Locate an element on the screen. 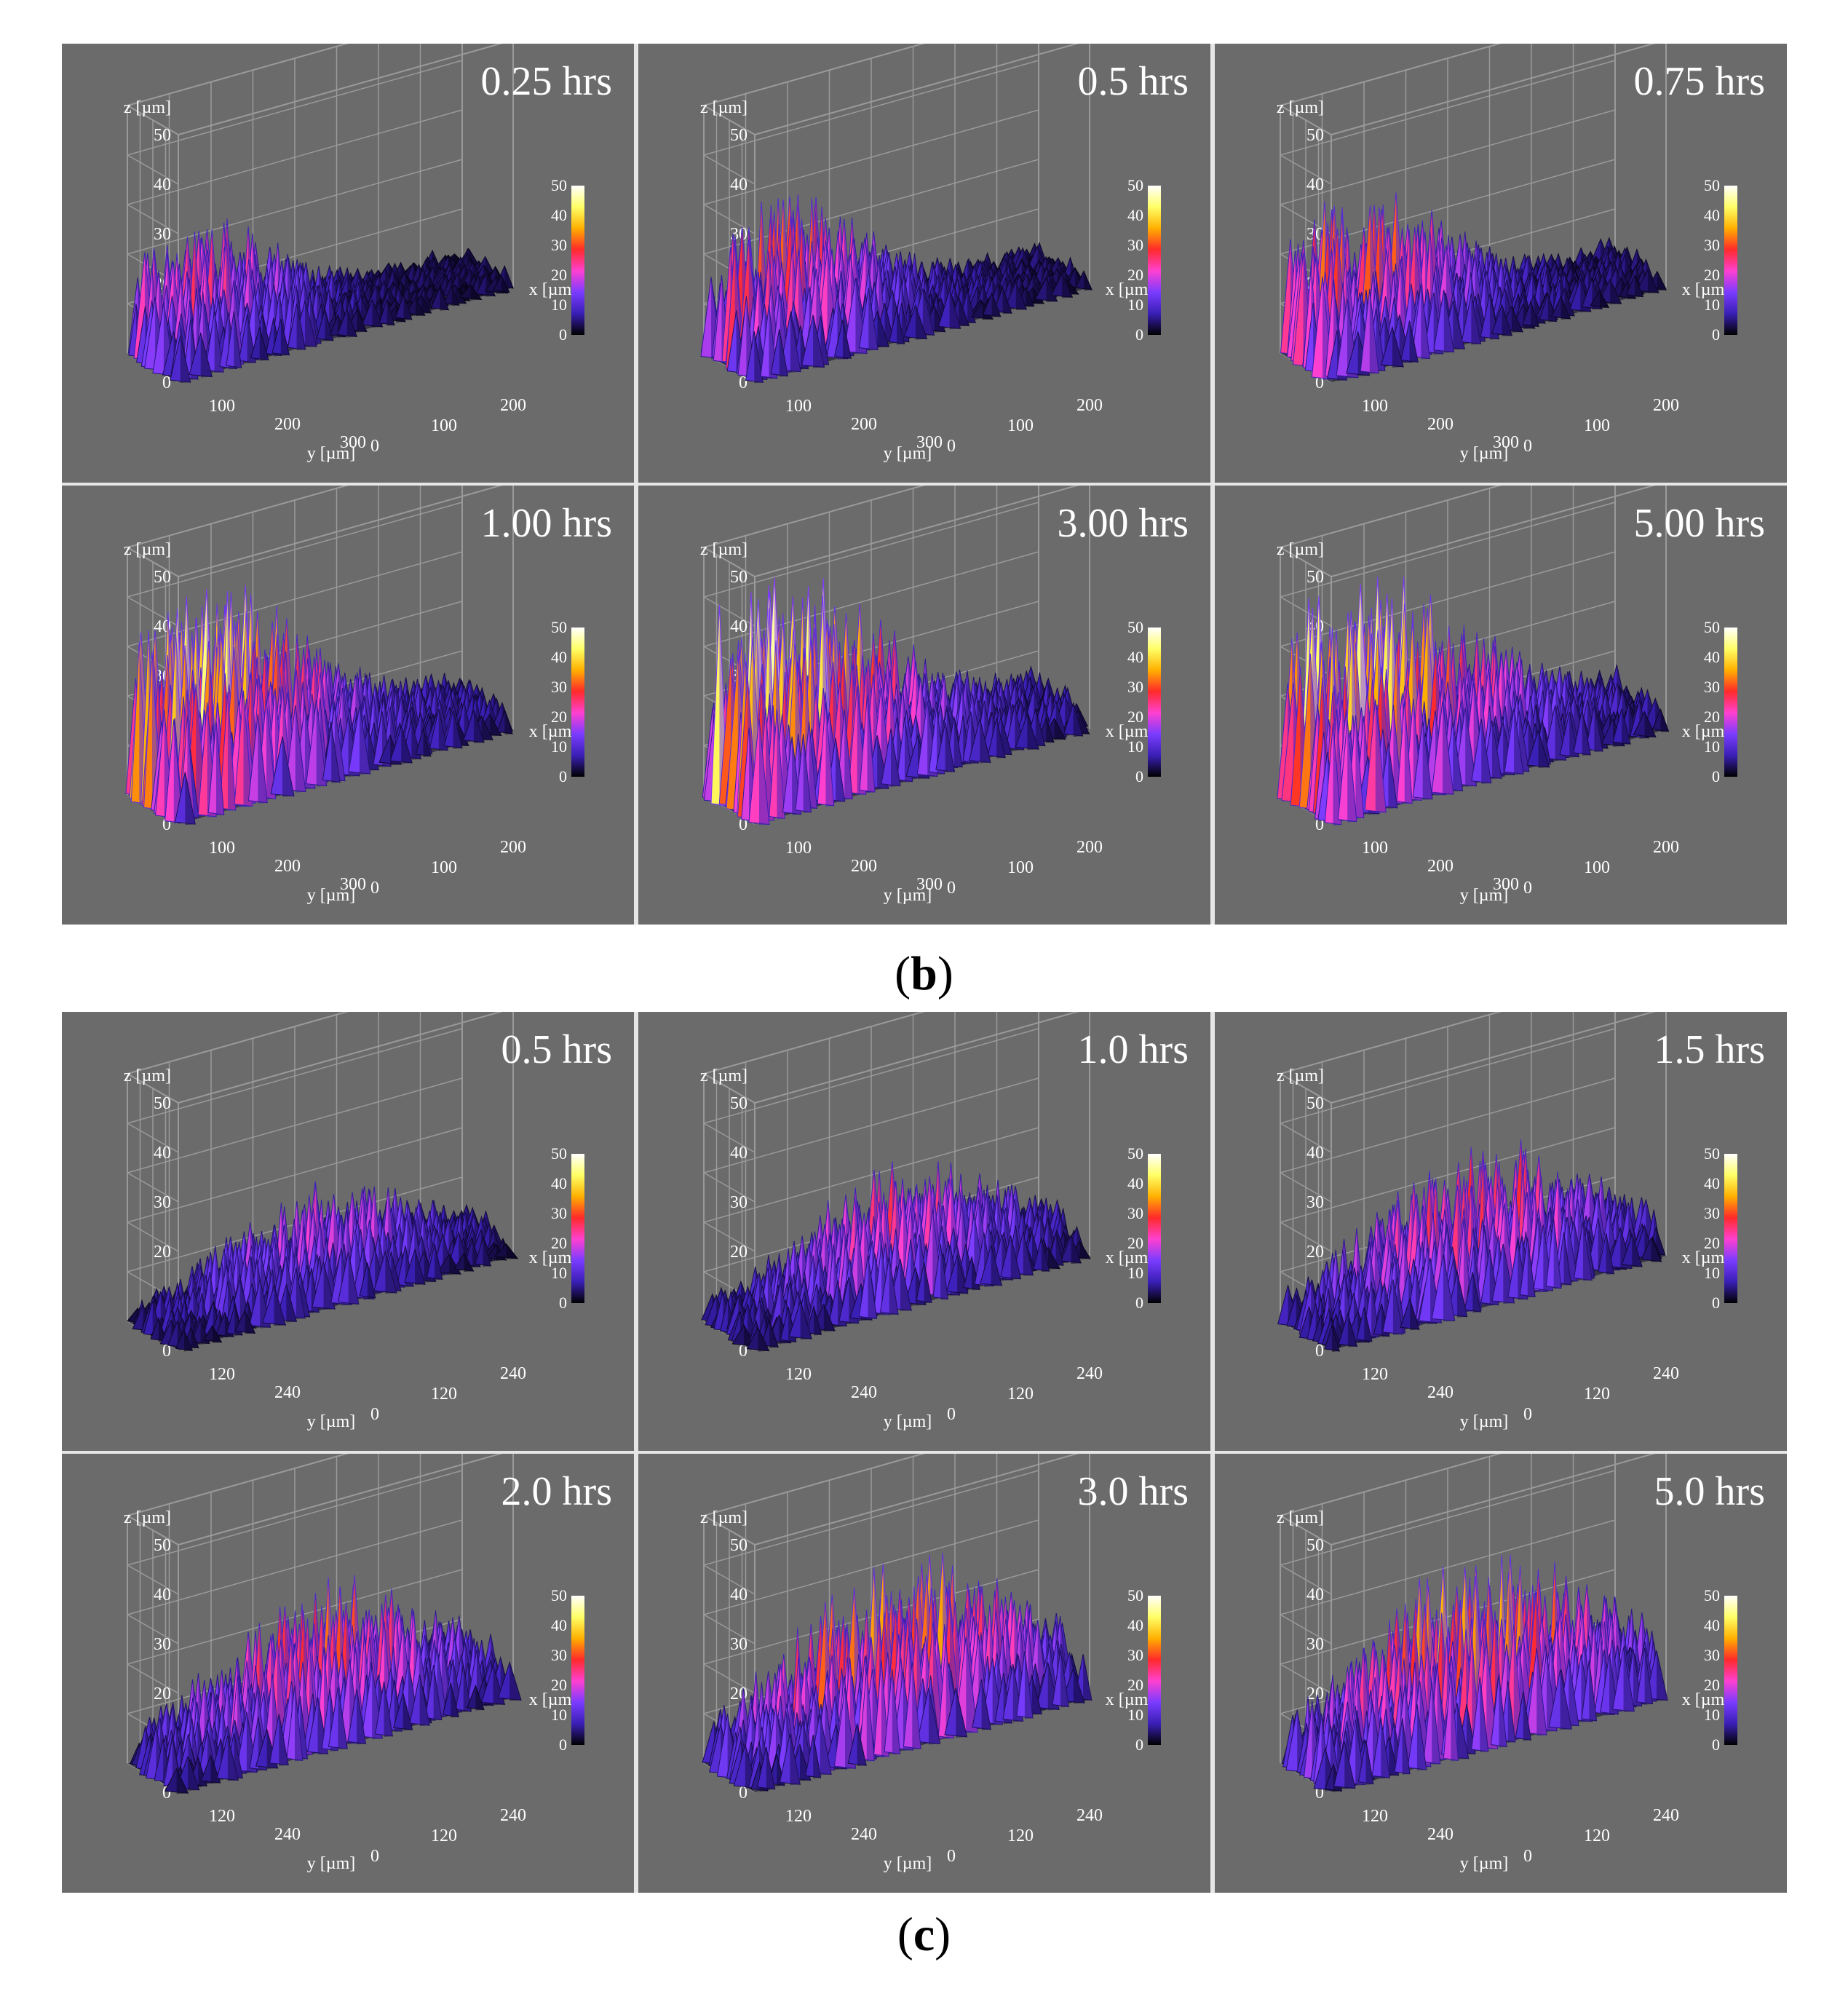 This screenshot has width=1848, height=1991. x-tick-label: 200 is located at coordinates (1089, 405).